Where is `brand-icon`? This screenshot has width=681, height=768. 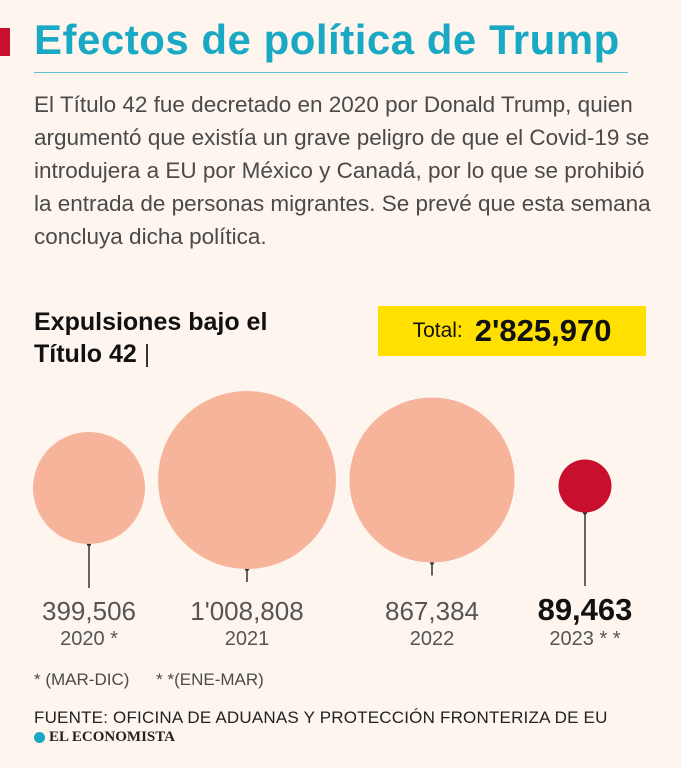 brand-icon is located at coordinates (39, 737).